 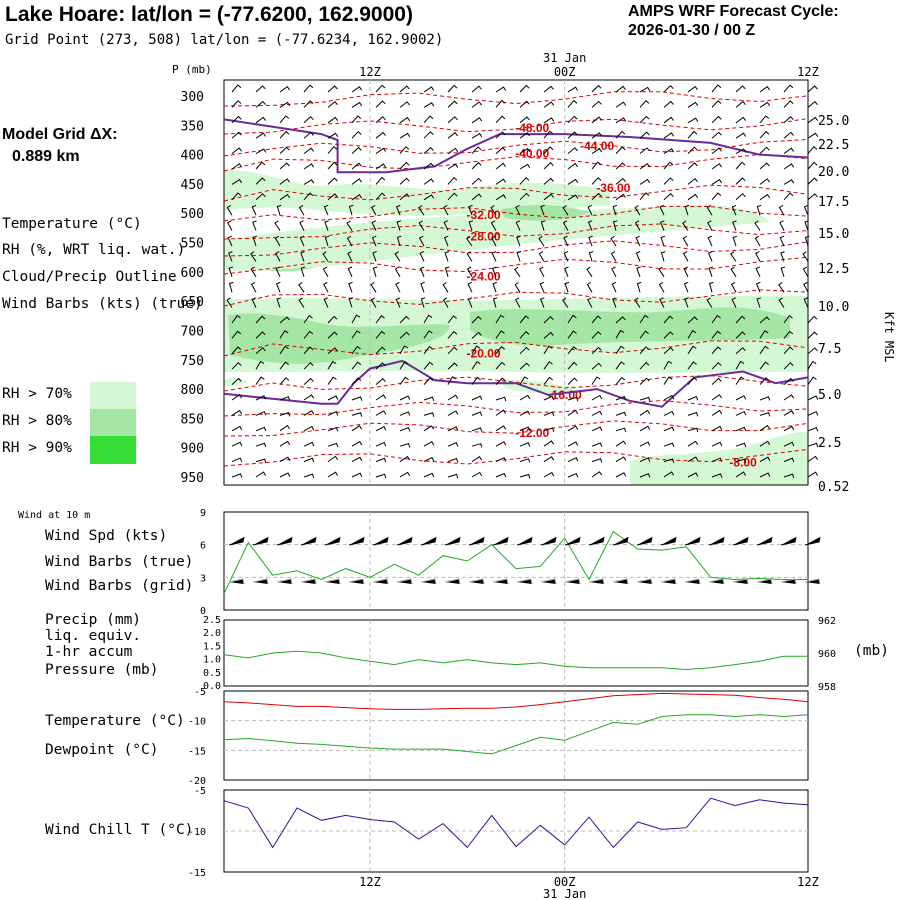 I want to click on legend-temp2m: Temperature (°C), so click(x=115, y=721).